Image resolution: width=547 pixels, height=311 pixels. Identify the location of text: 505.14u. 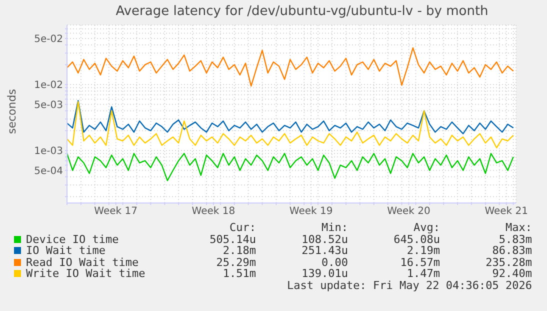
(233, 239).